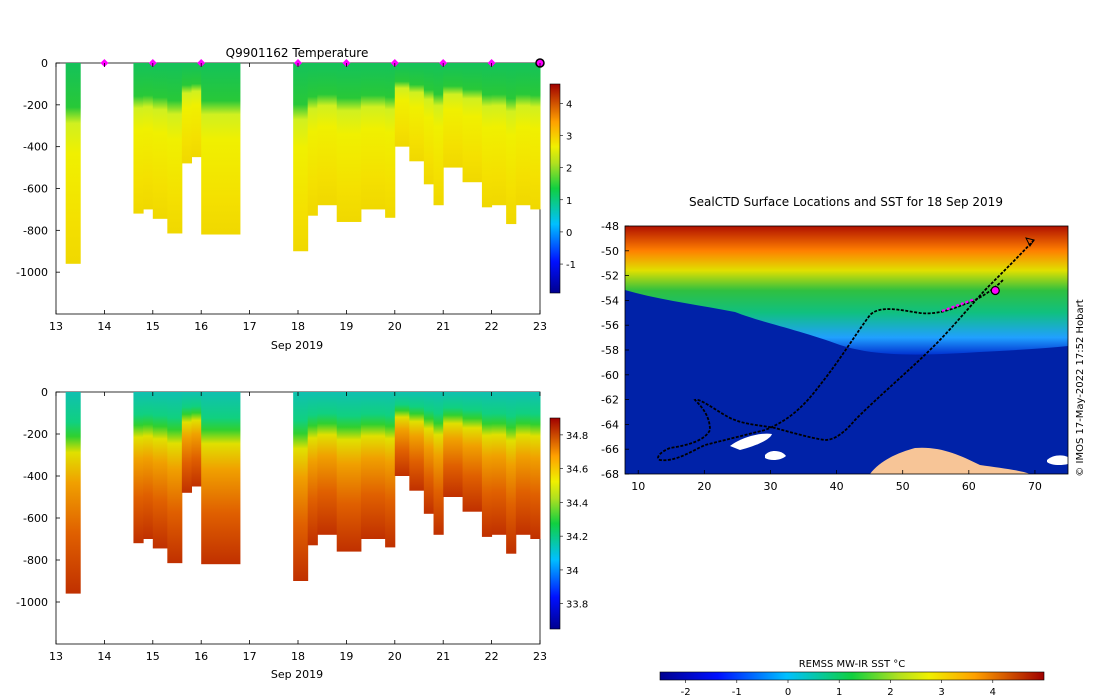 The height and width of the screenshot is (700, 1100). What do you see at coordinates (852, 664) in the screenshot?
I see `sst-colorbar-label: REMSS MW-IR SST °C` at bounding box center [852, 664].